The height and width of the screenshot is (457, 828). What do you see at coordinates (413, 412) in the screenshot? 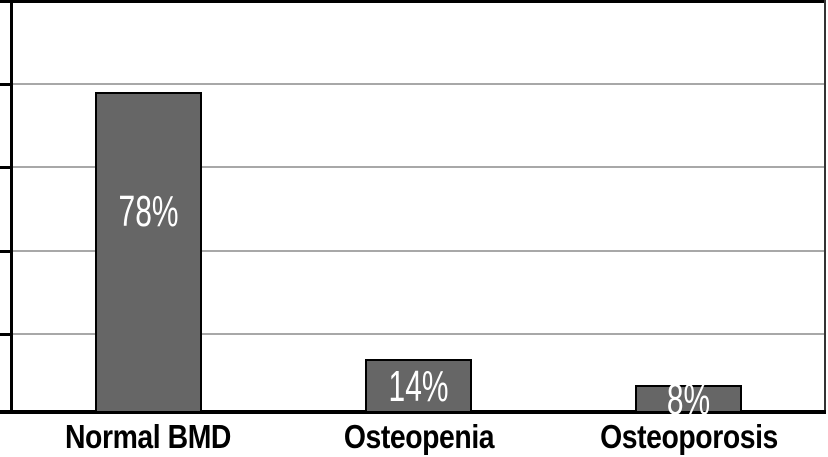
I see `x-axis-line` at bounding box center [413, 412].